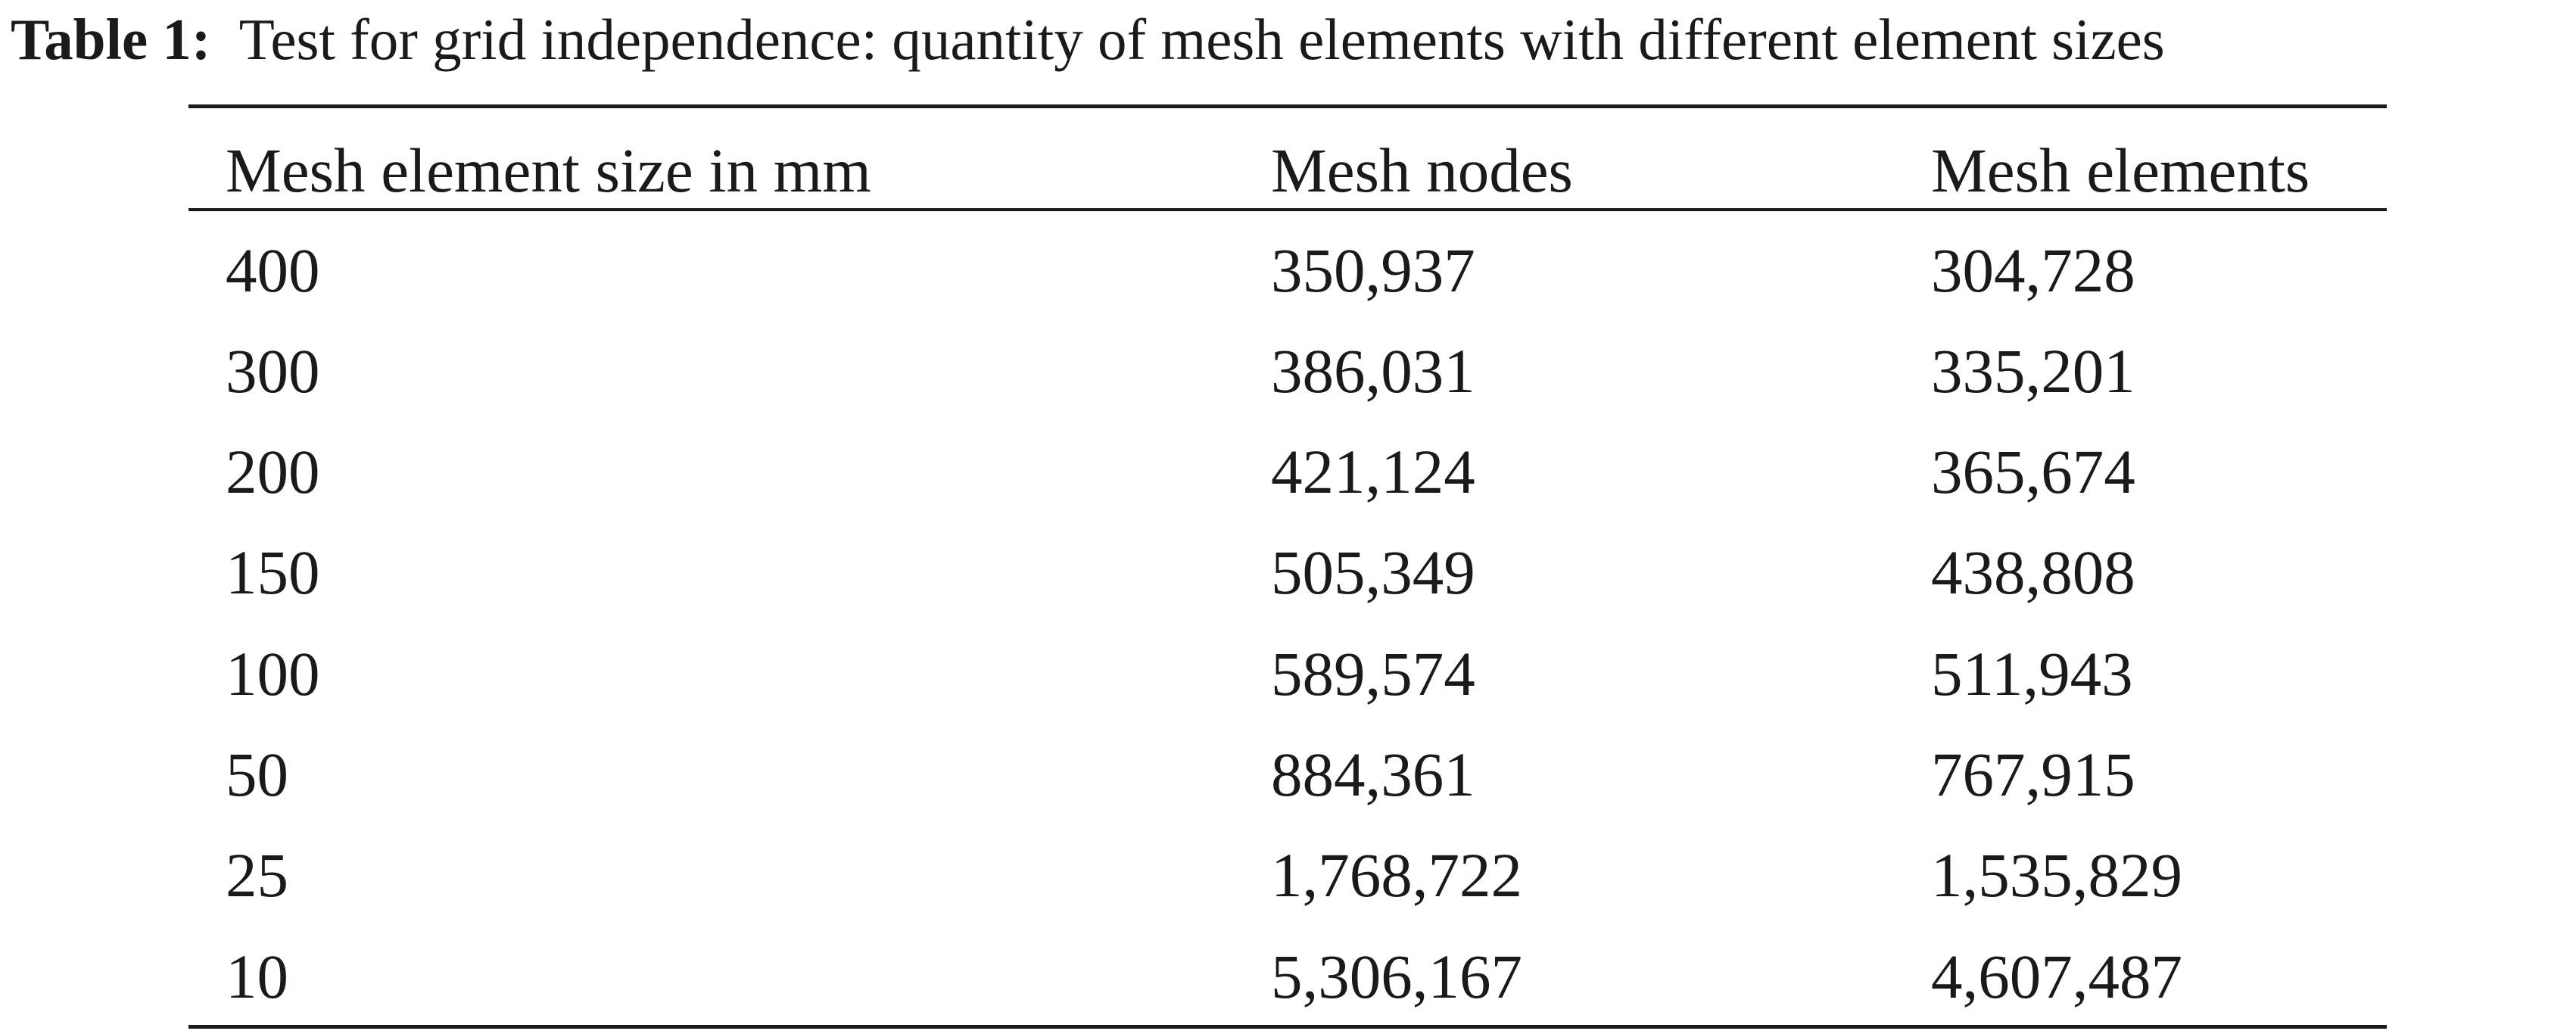 The width and height of the screenshot is (2576, 1034). Describe the element at coordinates (1287, 210) in the screenshot. I see `table-header-rule` at that location.